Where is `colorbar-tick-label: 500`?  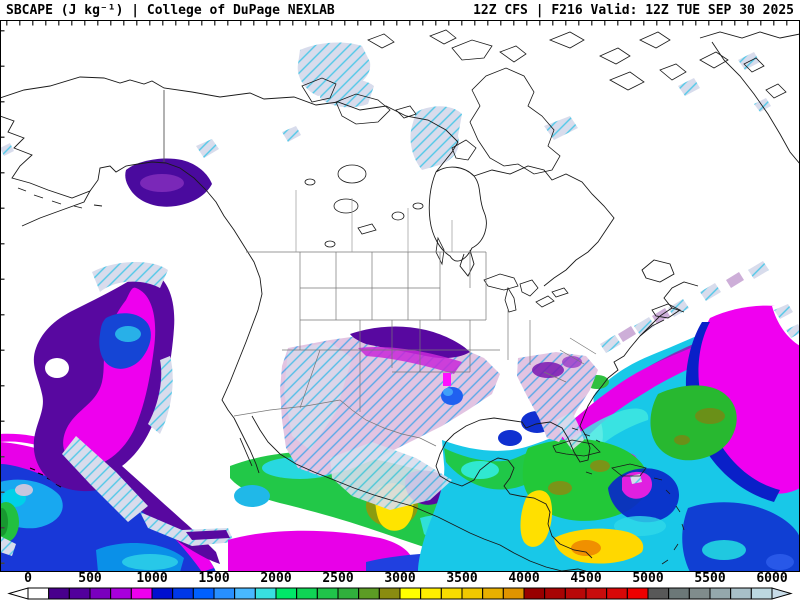
colorbar-tick-label: 500 is located at coordinates (90, 578).